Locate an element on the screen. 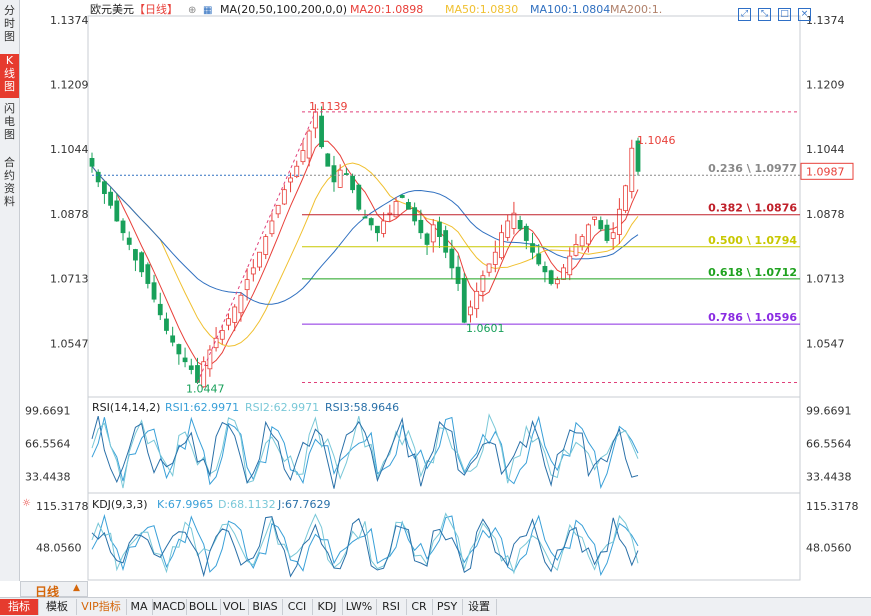 This screenshot has height=616, width=871. price-axis-label-left: 1.1374 is located at coordinates (69, 20).